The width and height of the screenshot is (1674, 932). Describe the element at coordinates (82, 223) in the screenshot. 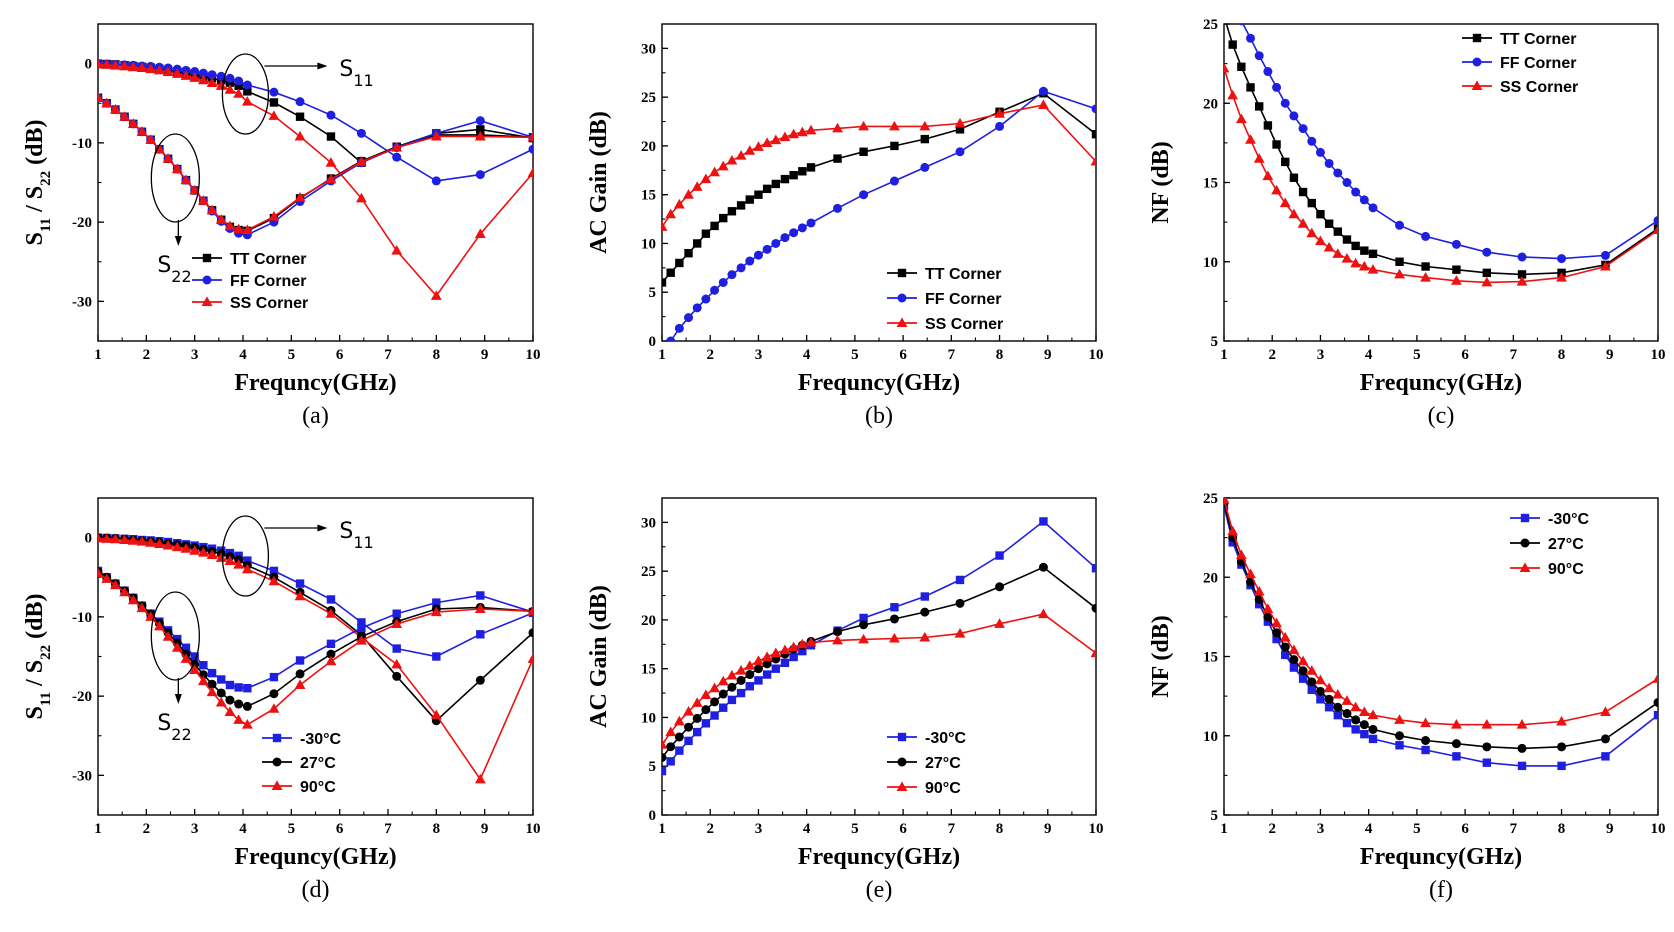

I see `y-tick-label: -20` at that location.